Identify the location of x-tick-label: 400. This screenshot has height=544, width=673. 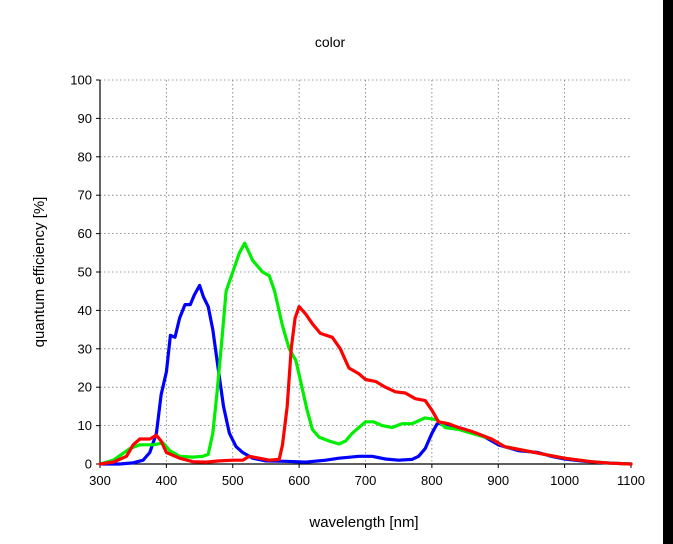
(167, 480).